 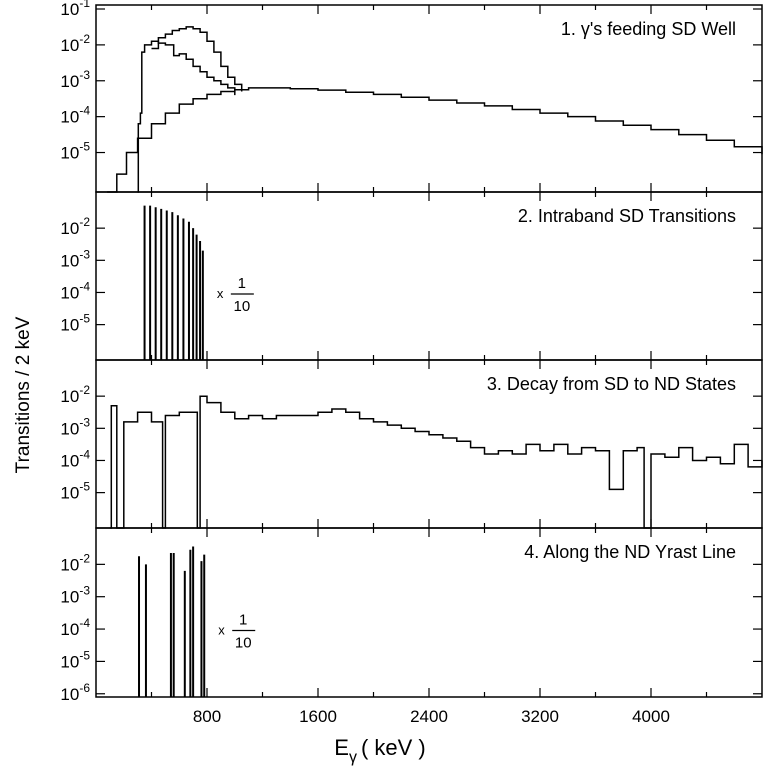 What do you see at coordinates (207, 716) in the screenshot?
I see `x-tick-label: 800` at bounding box center [207, 716].